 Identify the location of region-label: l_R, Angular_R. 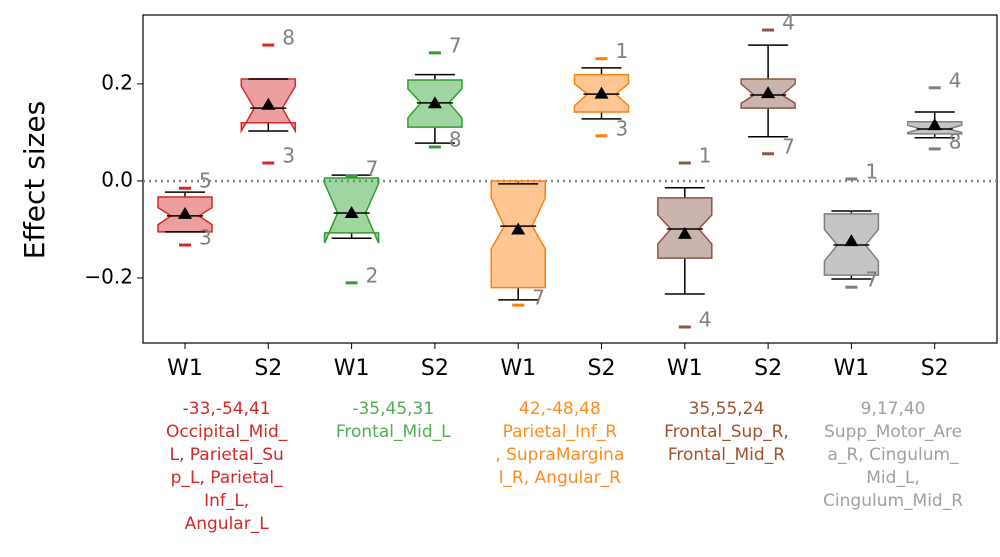
(560, 478).